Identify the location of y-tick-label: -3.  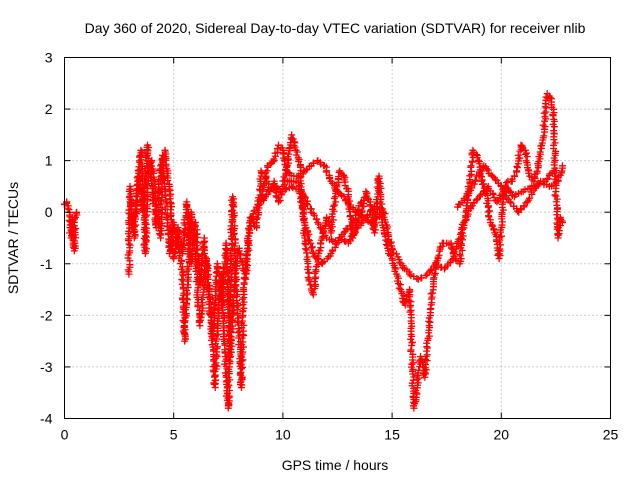
(46, 367).